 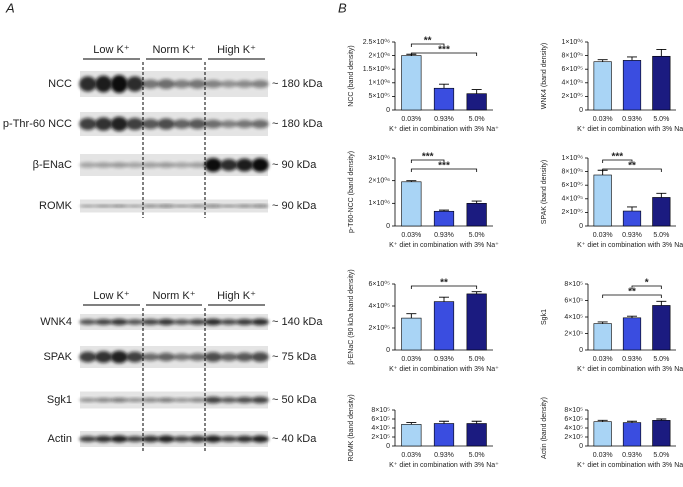 What do you see at coordinates (60, 84) in the screenshot?
I see `blot-label: NCC` at bounding box center [60, 84].